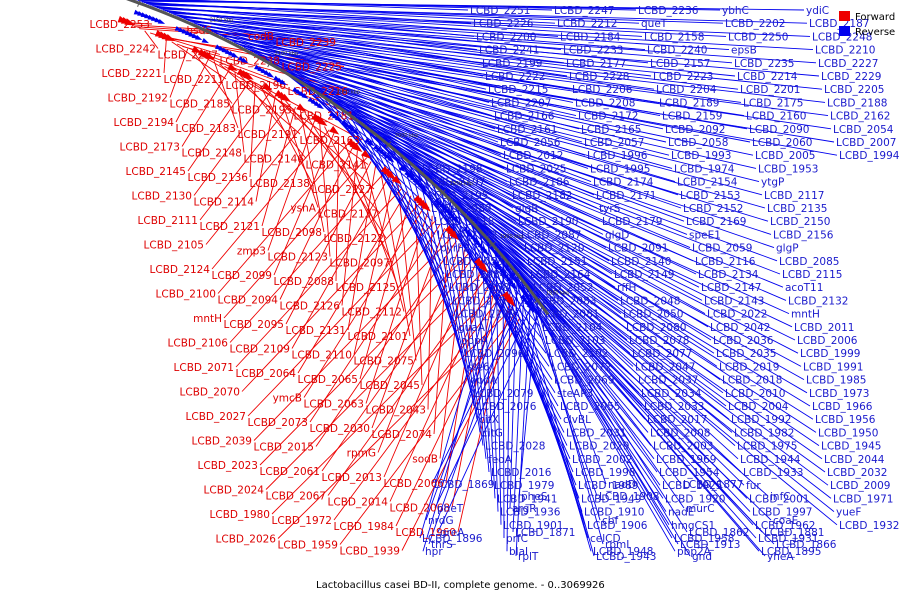 This screenshot has width=900, height=600. I want to click on reverse-gene-label: ste6, so click(478, 367).